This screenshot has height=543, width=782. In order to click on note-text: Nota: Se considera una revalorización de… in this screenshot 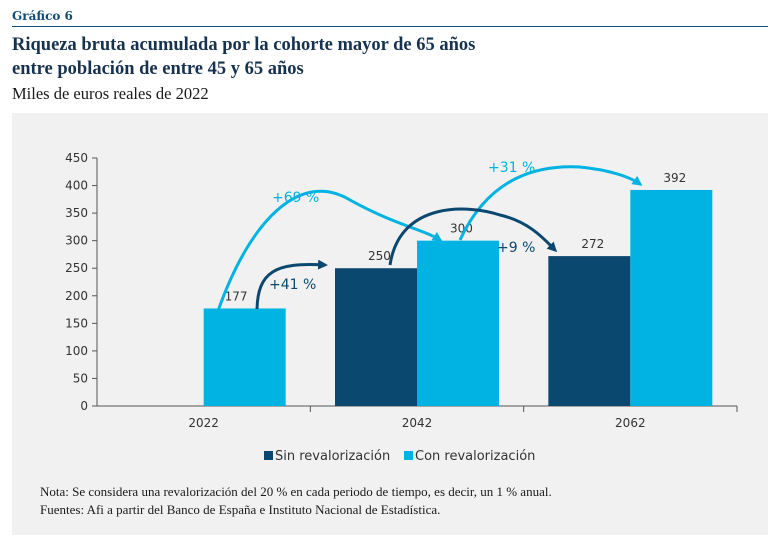, I will do `click(296, 491)`.